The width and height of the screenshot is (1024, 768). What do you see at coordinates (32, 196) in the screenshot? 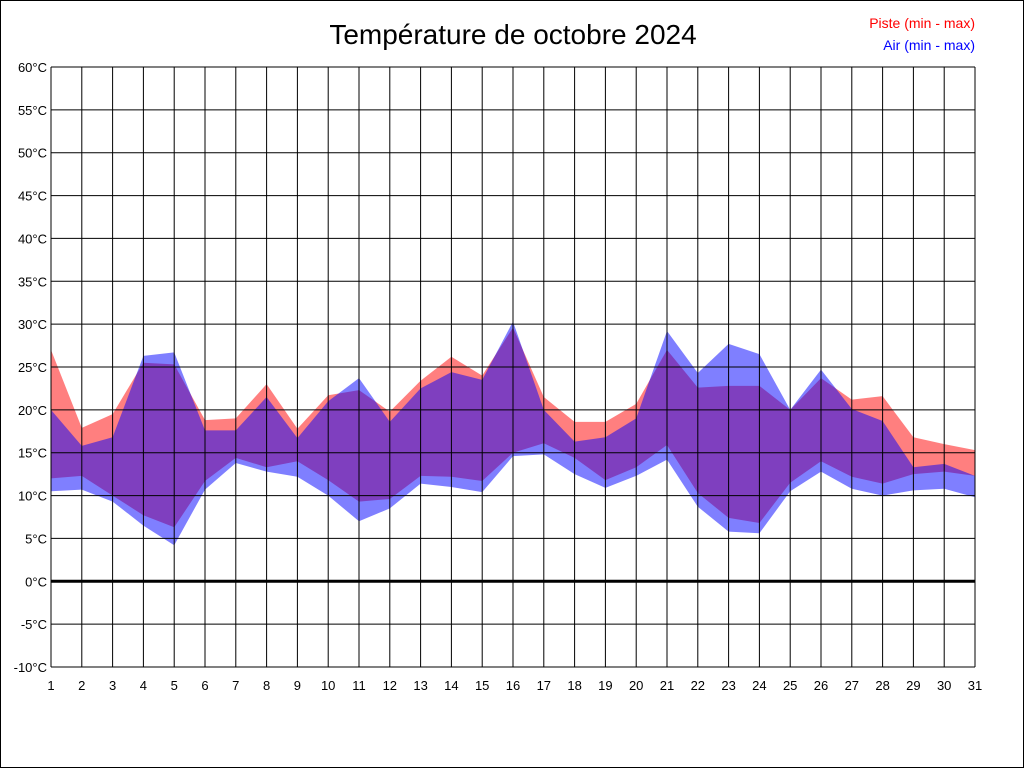
I see `y-tick-label: 45°C` at bounding box center [32, 196].